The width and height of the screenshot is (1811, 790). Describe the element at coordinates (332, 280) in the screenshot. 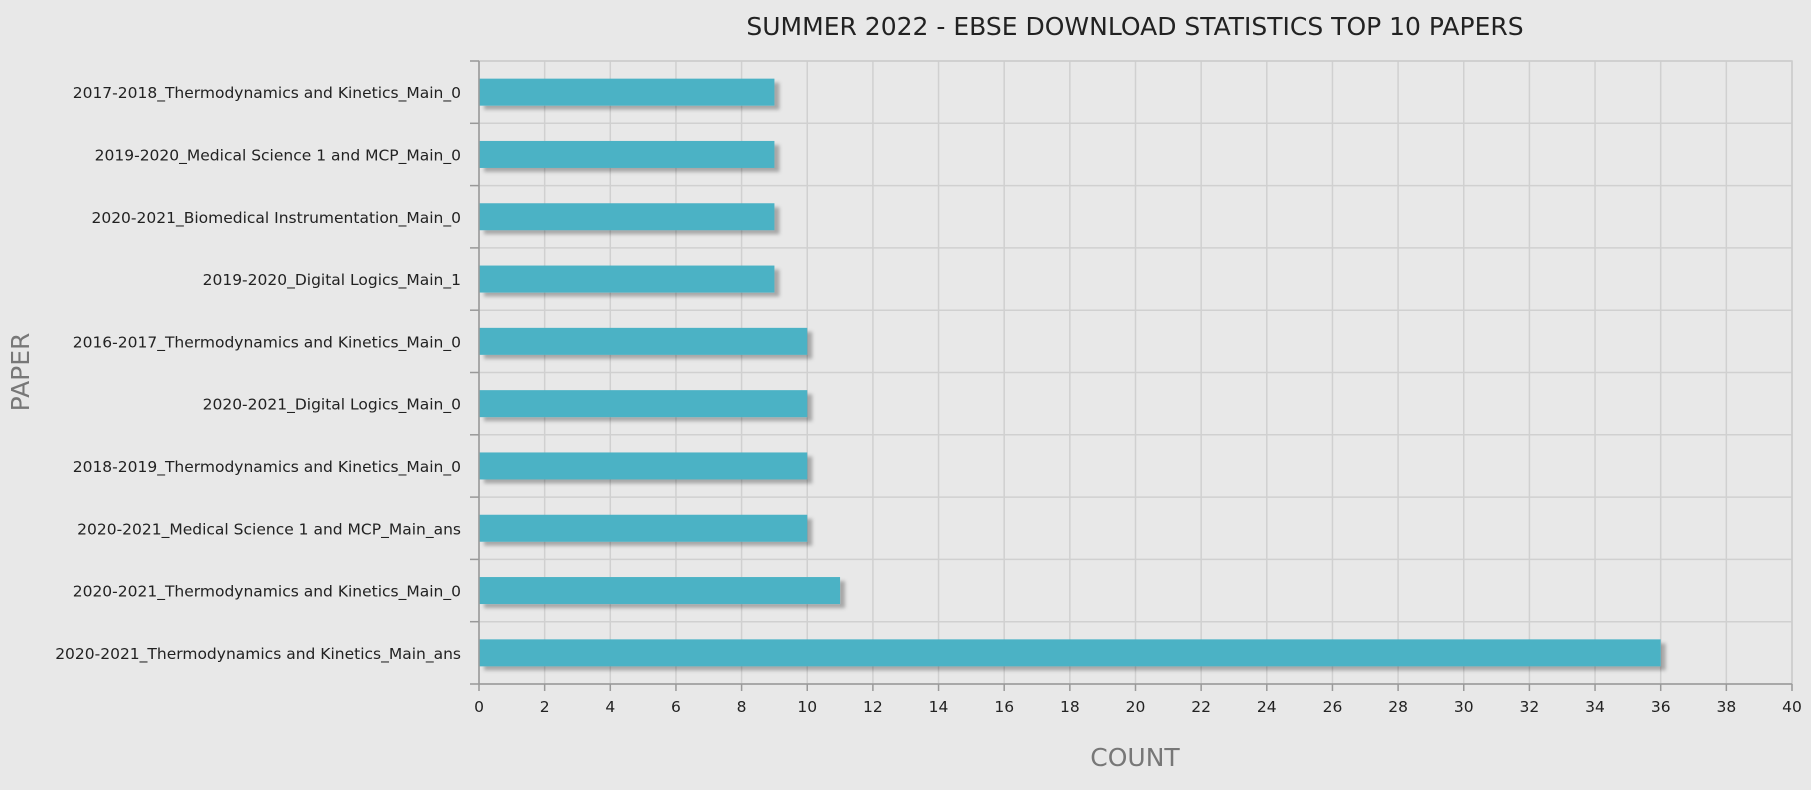

I see `category-label: 2019-2020_Digital Logics_Main_1` at that location.